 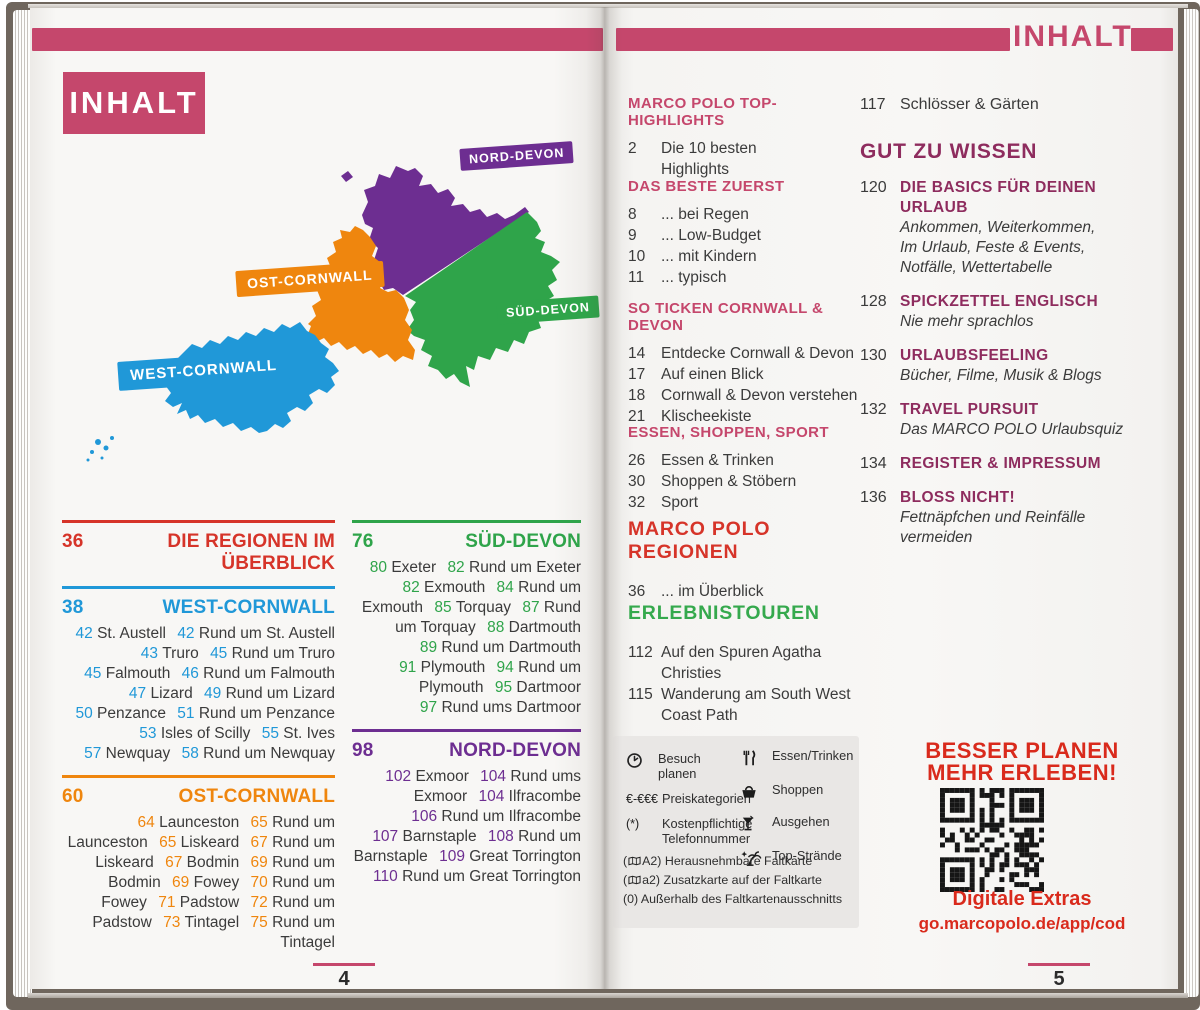 What do you see at coordinates (169, 693) in the screenshot?
I see `entry-label: Lizard` at bounding box center [169, 693].